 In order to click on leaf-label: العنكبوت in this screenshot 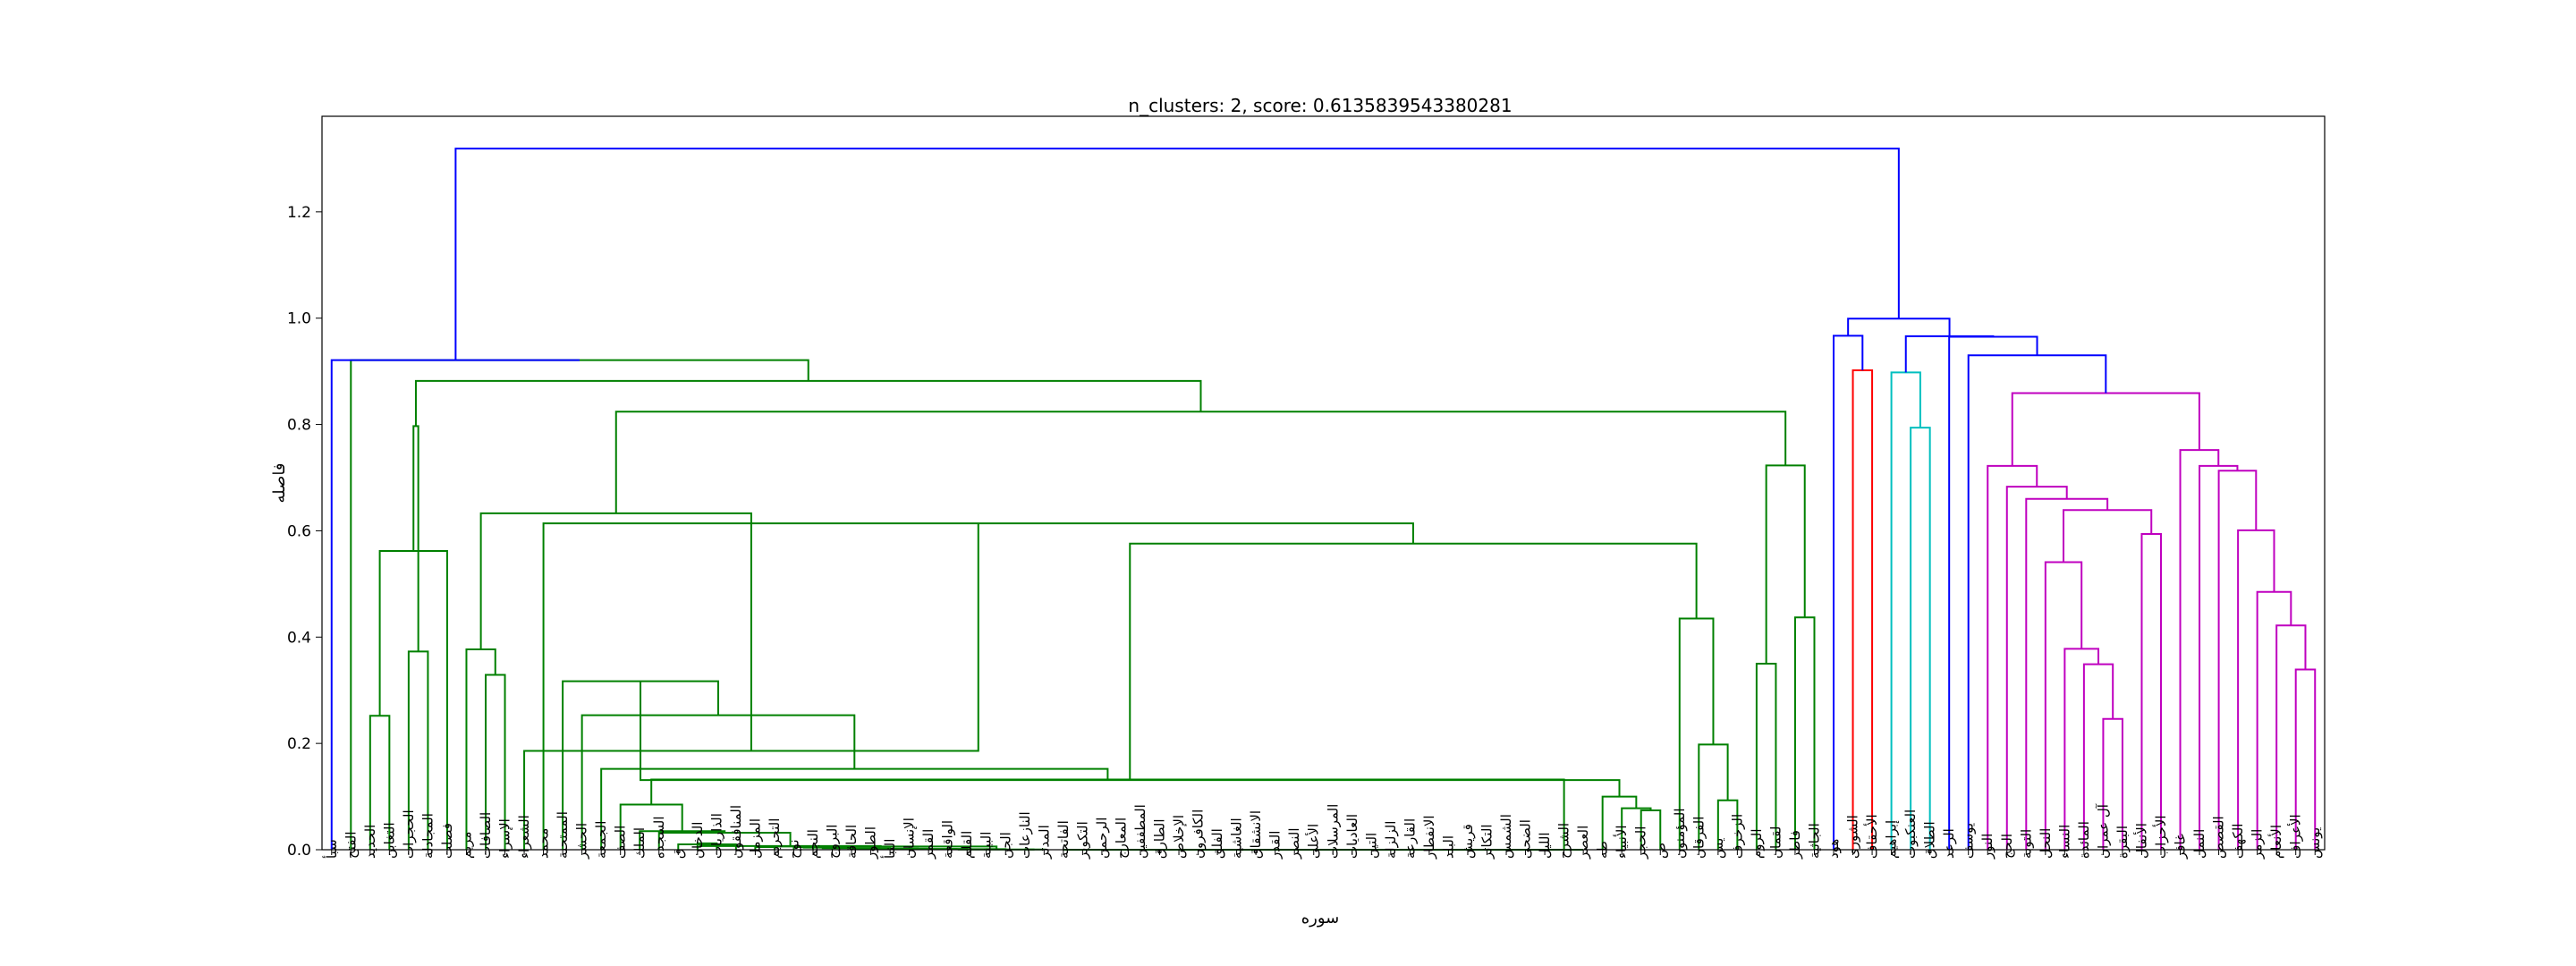, I will do `click(1910, 834)`.